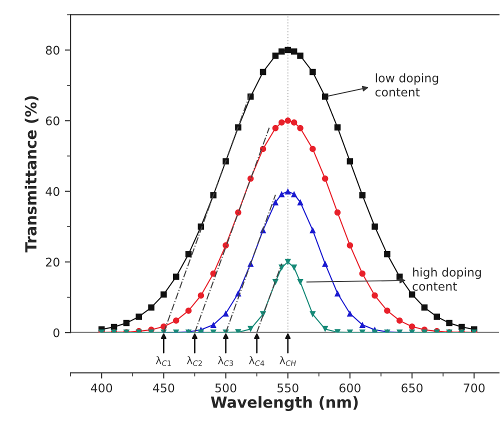  I want to click on annotation: λ$_{C2}$, so click(194, 361).